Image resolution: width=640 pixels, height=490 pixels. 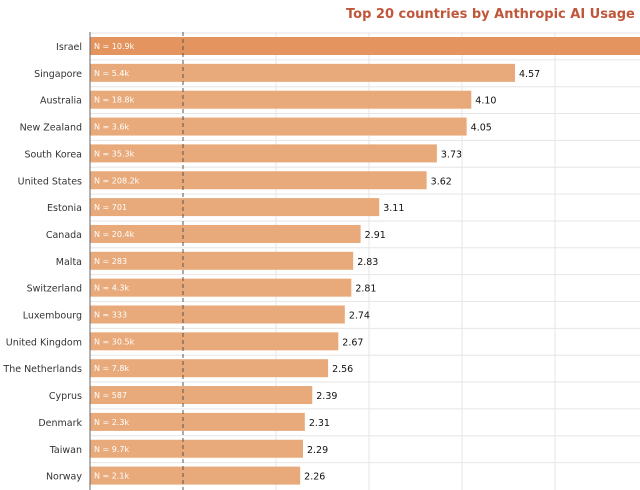 I want to click on category-label: Norway, so click(x=64, y=477).